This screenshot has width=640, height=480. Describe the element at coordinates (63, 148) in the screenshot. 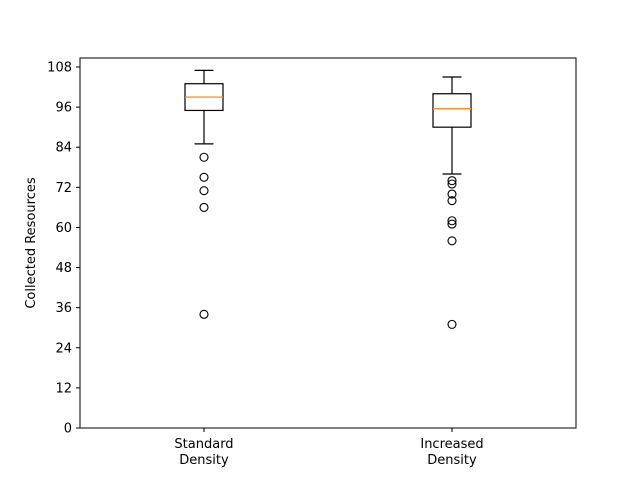

I see `y-tick-label: 84` at that location.